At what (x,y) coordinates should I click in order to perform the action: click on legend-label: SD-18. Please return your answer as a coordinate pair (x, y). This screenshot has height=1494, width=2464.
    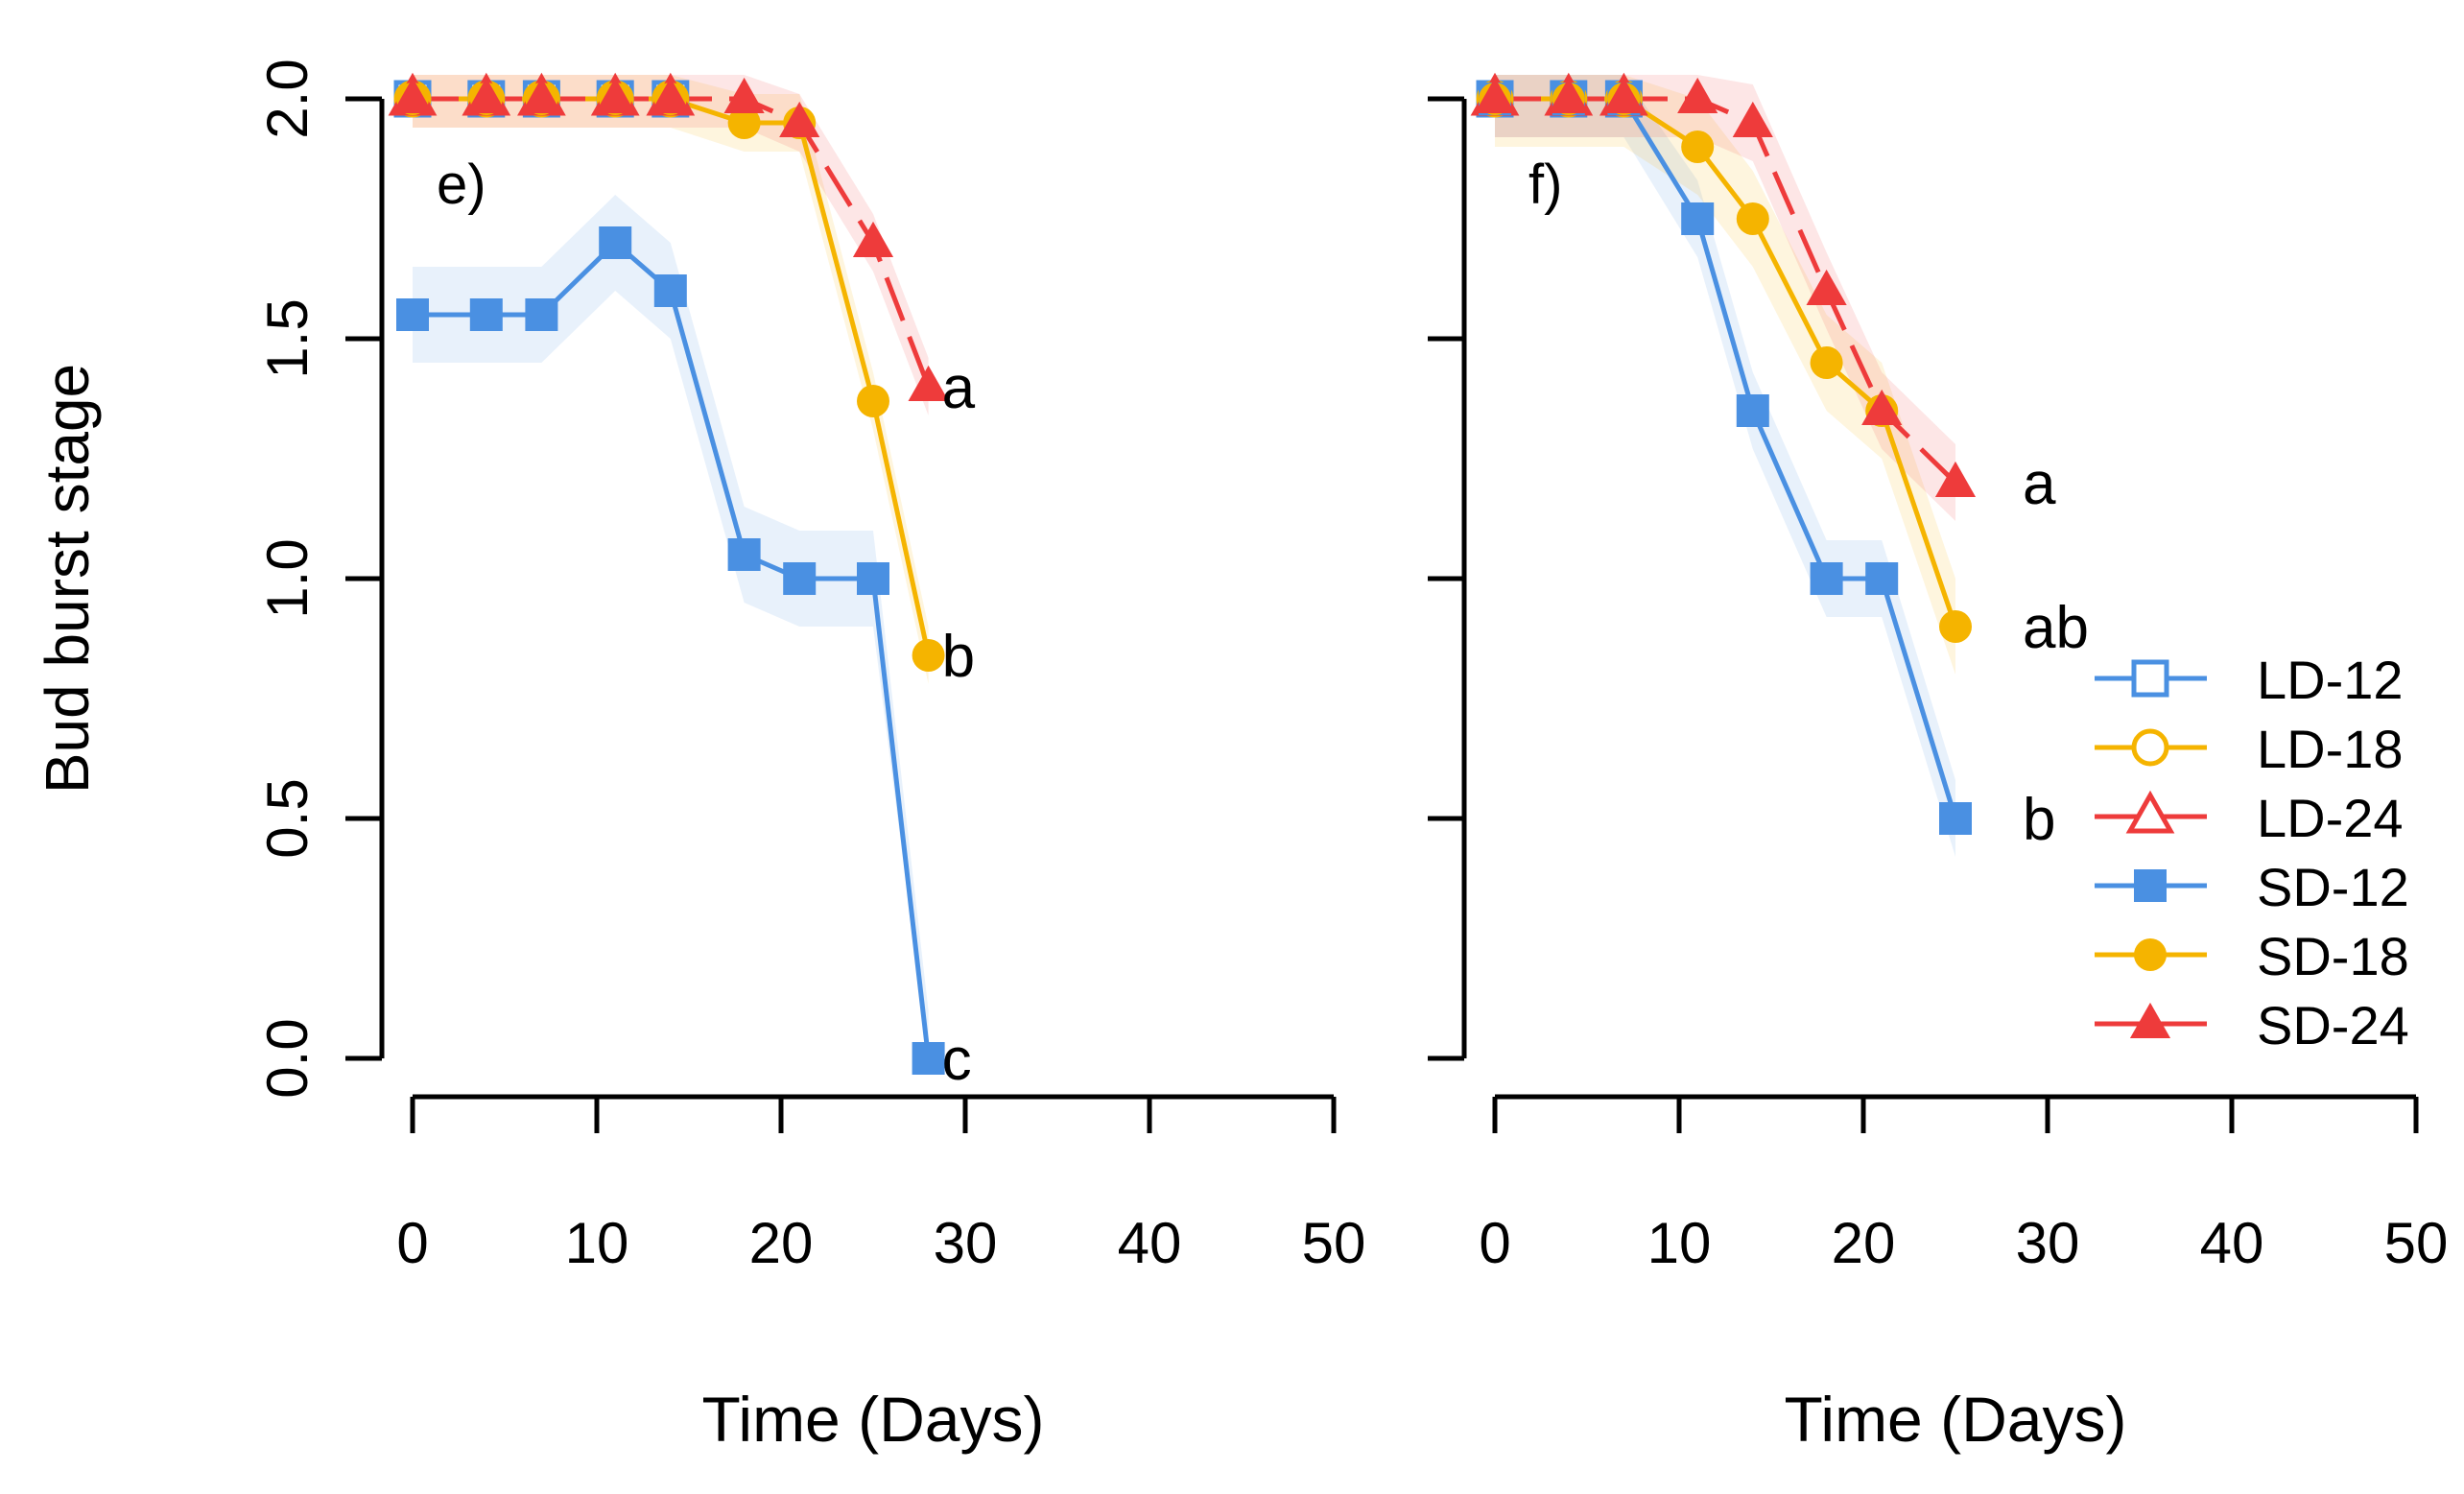
    Looking at the image, I should click on (2333, 956).